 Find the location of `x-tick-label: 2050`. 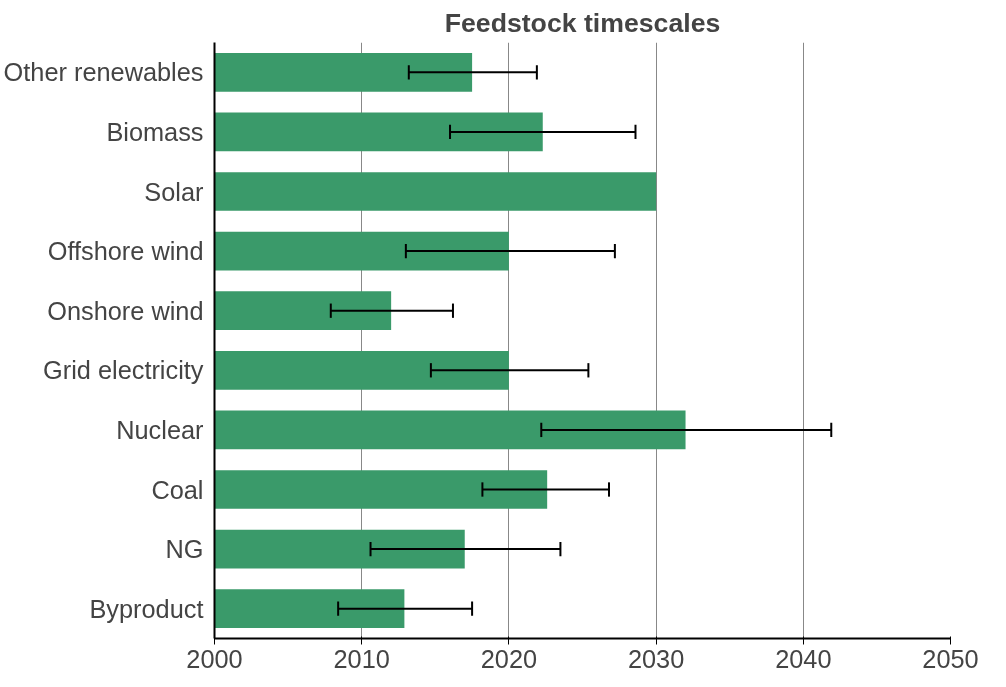

x-tick-label: 2050 is located at coordinates (950, 658).